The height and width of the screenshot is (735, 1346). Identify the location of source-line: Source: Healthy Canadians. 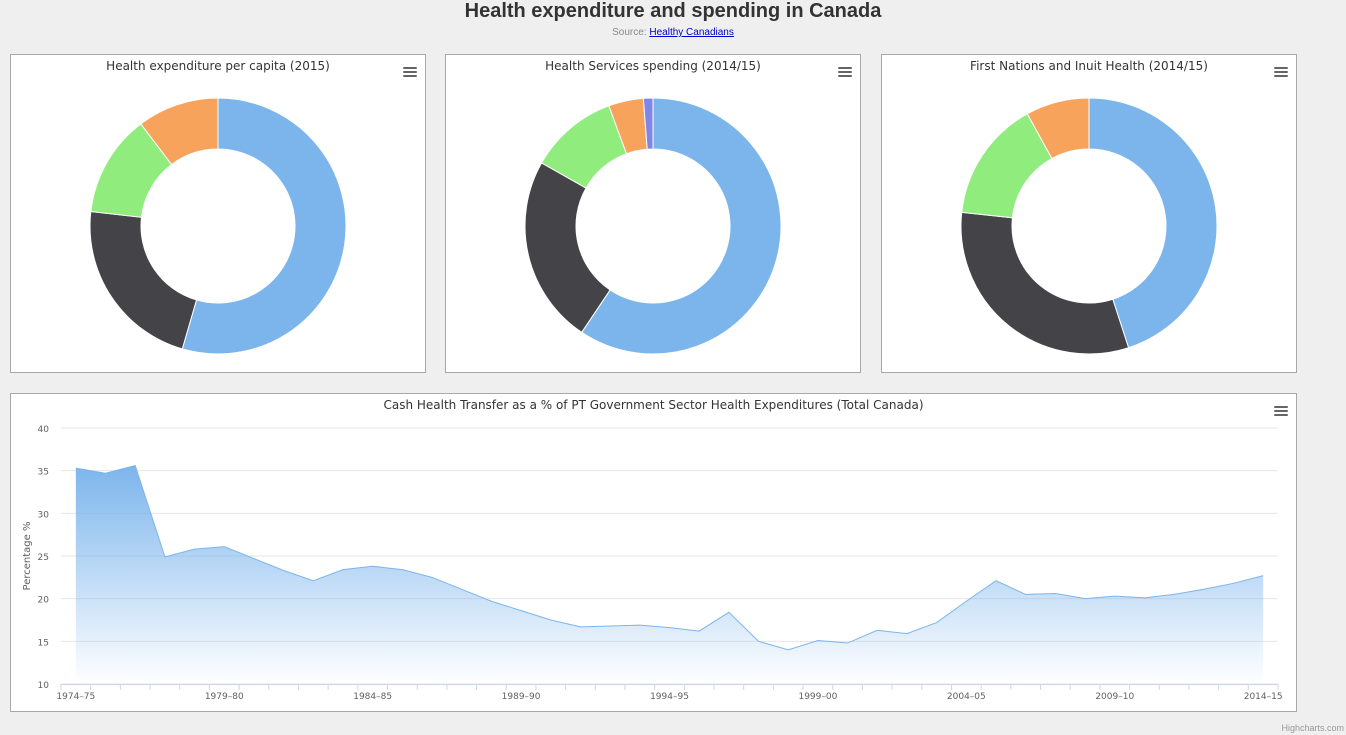
(673, 32).